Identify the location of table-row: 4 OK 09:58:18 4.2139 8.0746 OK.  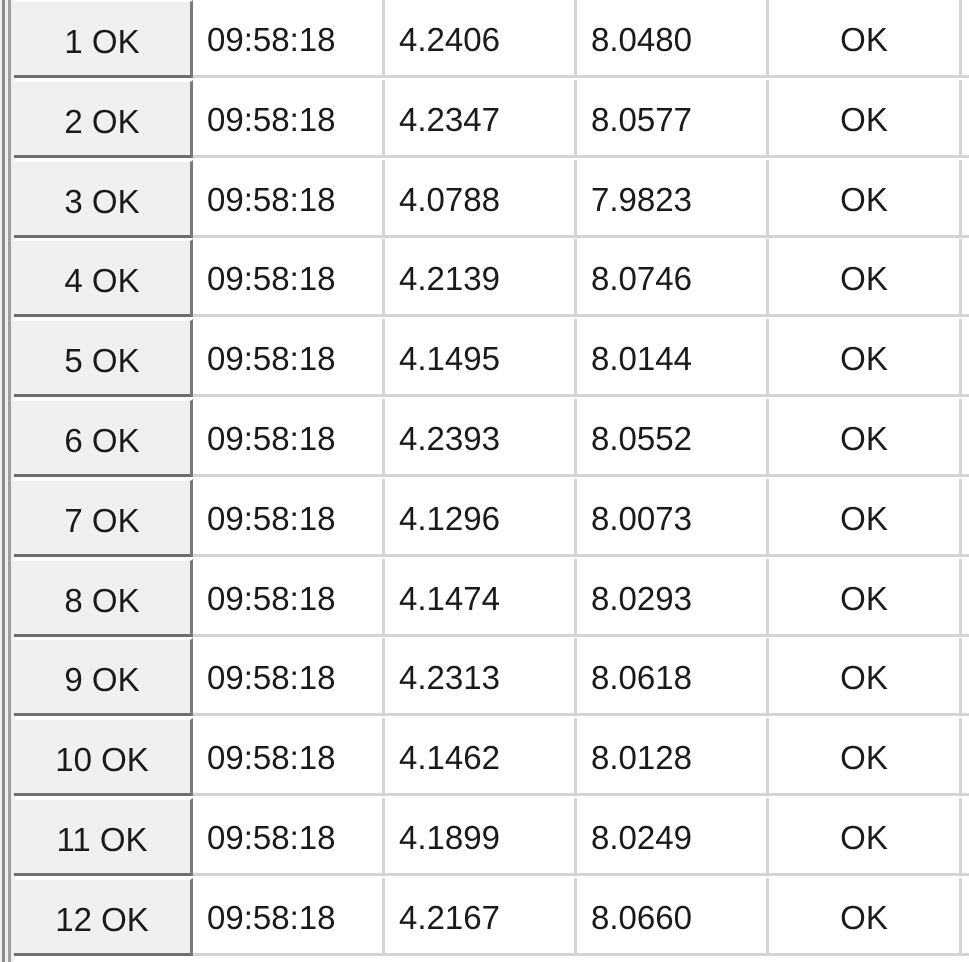
(491, 279).